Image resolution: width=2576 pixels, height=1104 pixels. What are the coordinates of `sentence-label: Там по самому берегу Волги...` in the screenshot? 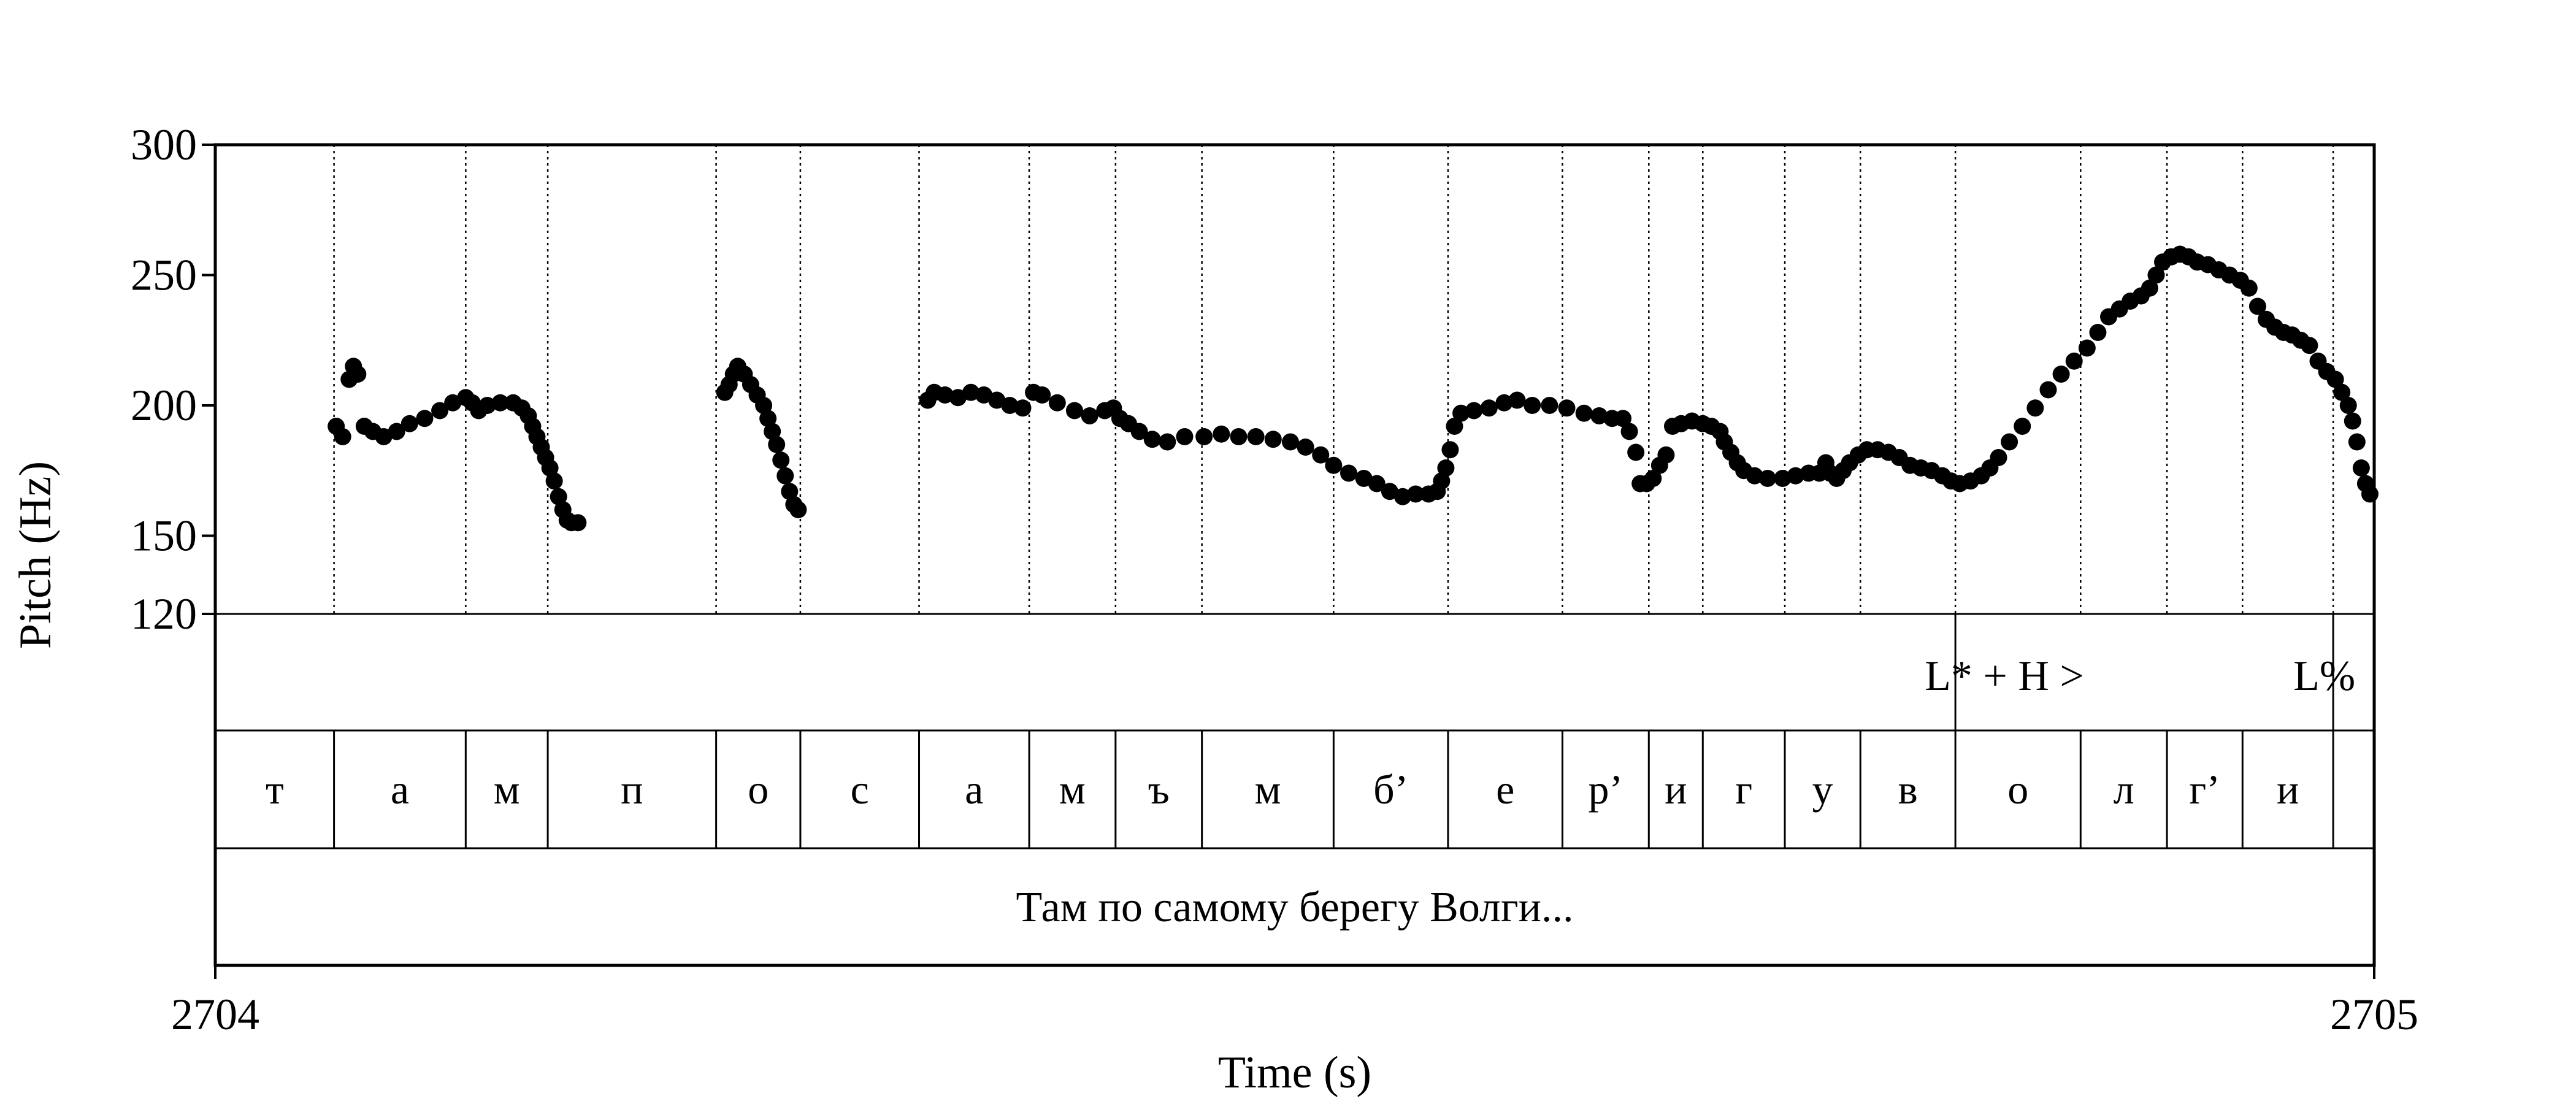 It's located at (1294, 907).